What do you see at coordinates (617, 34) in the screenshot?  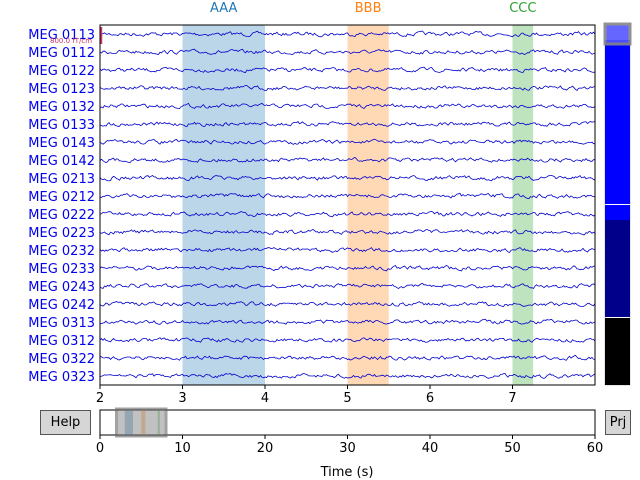 I see `scrollbar-thumb` at bounding box center [617, 34].